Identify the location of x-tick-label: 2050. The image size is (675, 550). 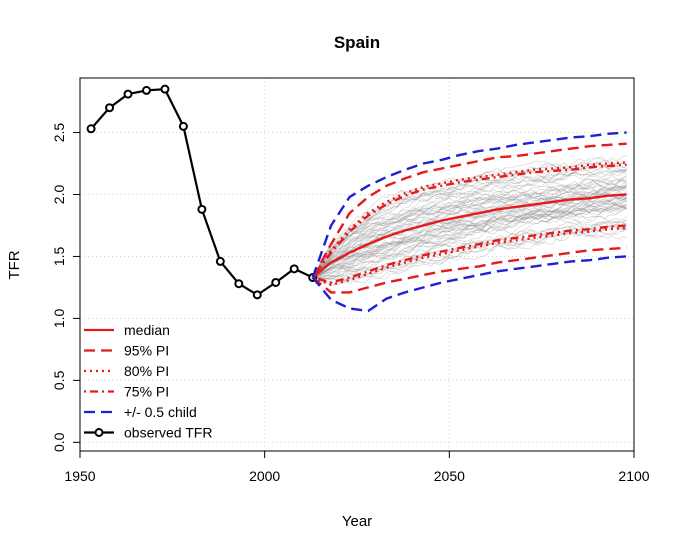
(449, 476).